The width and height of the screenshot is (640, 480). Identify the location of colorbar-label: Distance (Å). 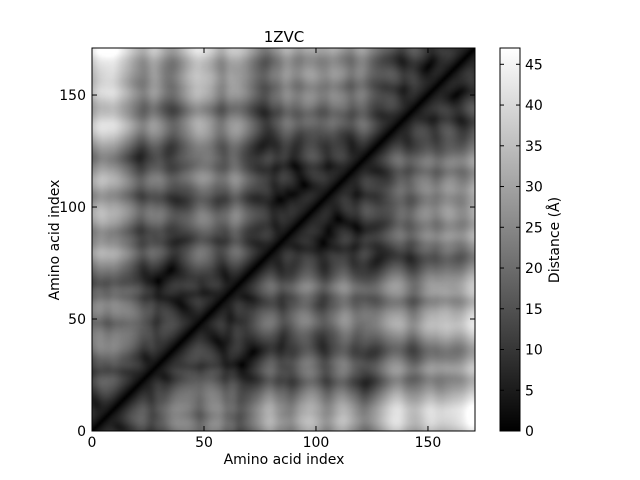
(554, 240).